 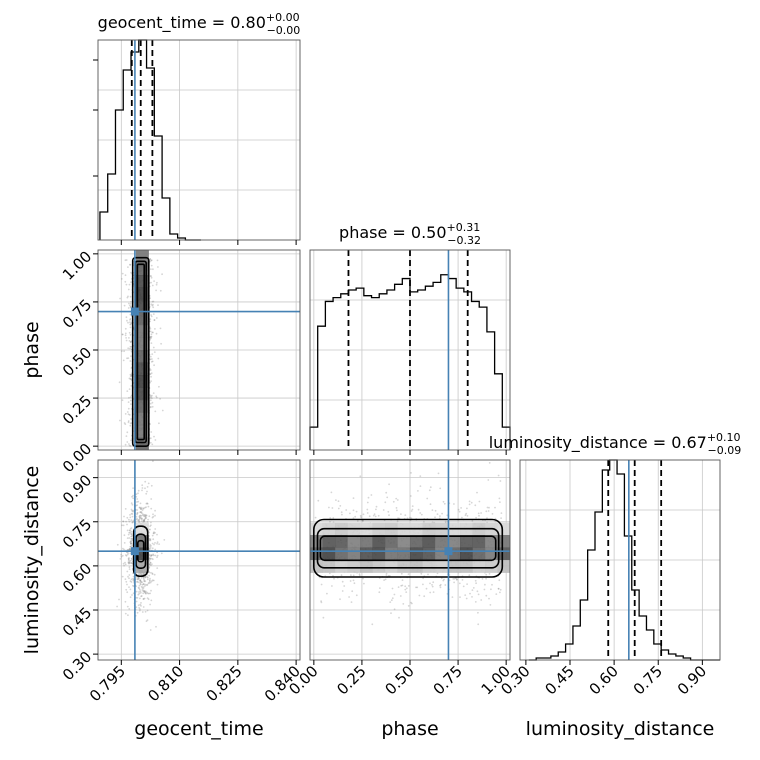 I want to click on ylabel-phase: phase, so click(x=32, y=349).